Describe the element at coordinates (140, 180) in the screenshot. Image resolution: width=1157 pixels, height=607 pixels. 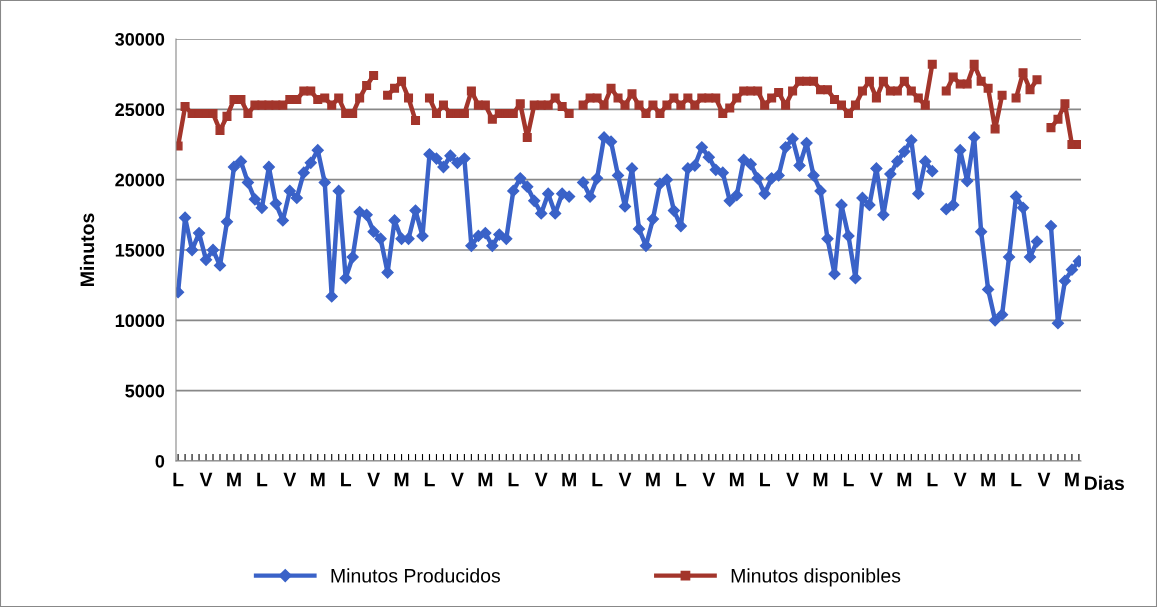
I see `y-tick-label: 20000` at that location.